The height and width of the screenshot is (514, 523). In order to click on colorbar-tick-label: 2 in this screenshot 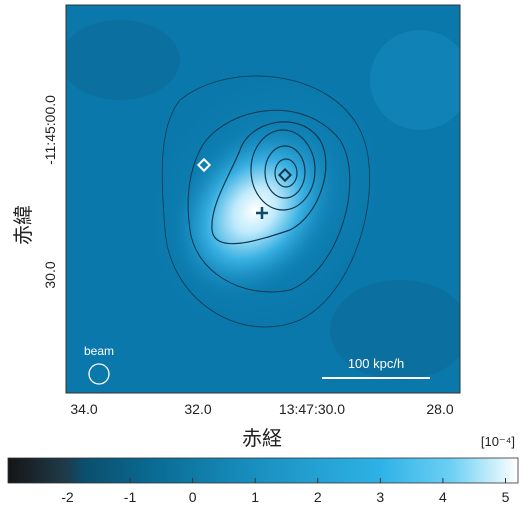, I will do `click(318, 497)`.